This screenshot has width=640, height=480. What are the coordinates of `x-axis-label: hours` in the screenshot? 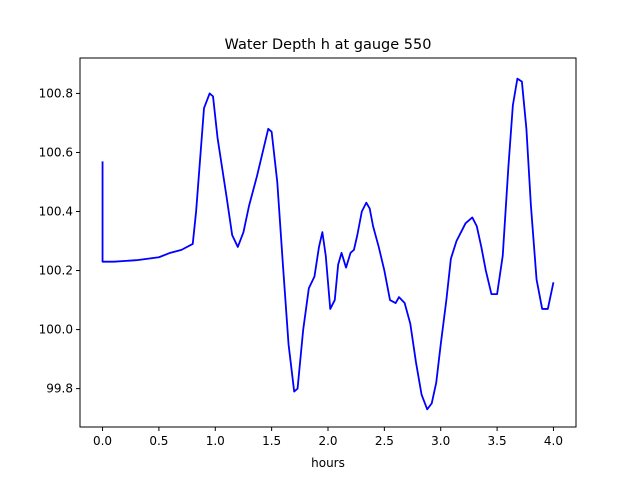 It's located at (328, 463).